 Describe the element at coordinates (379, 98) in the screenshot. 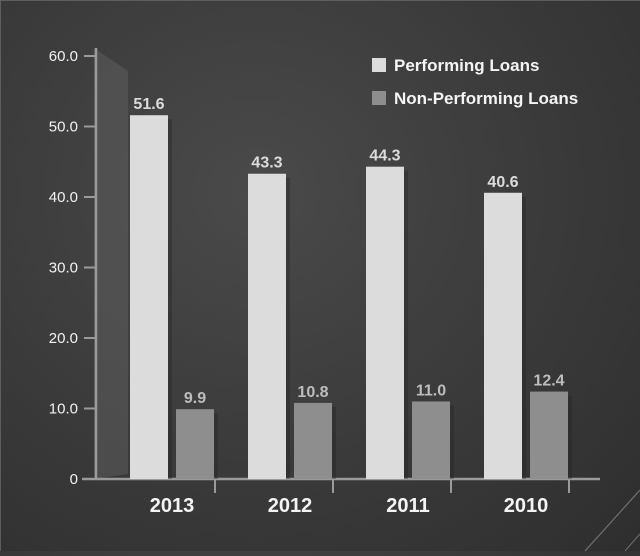

I see `legend-swatch-nonperforming` at that location.